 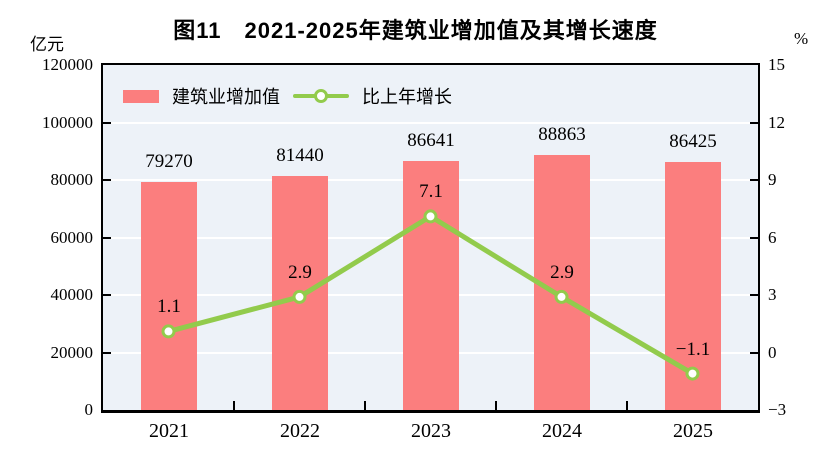 I want to click on right-axis-tick-label: 3, so click(x=772, y=294).